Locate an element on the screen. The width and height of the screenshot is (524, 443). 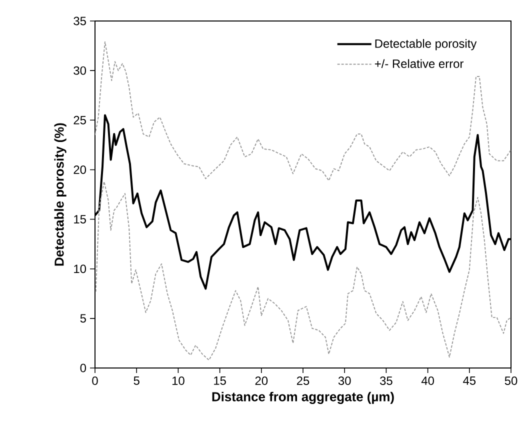
x-tick-label: 40 is located at coordinates (427, 380).